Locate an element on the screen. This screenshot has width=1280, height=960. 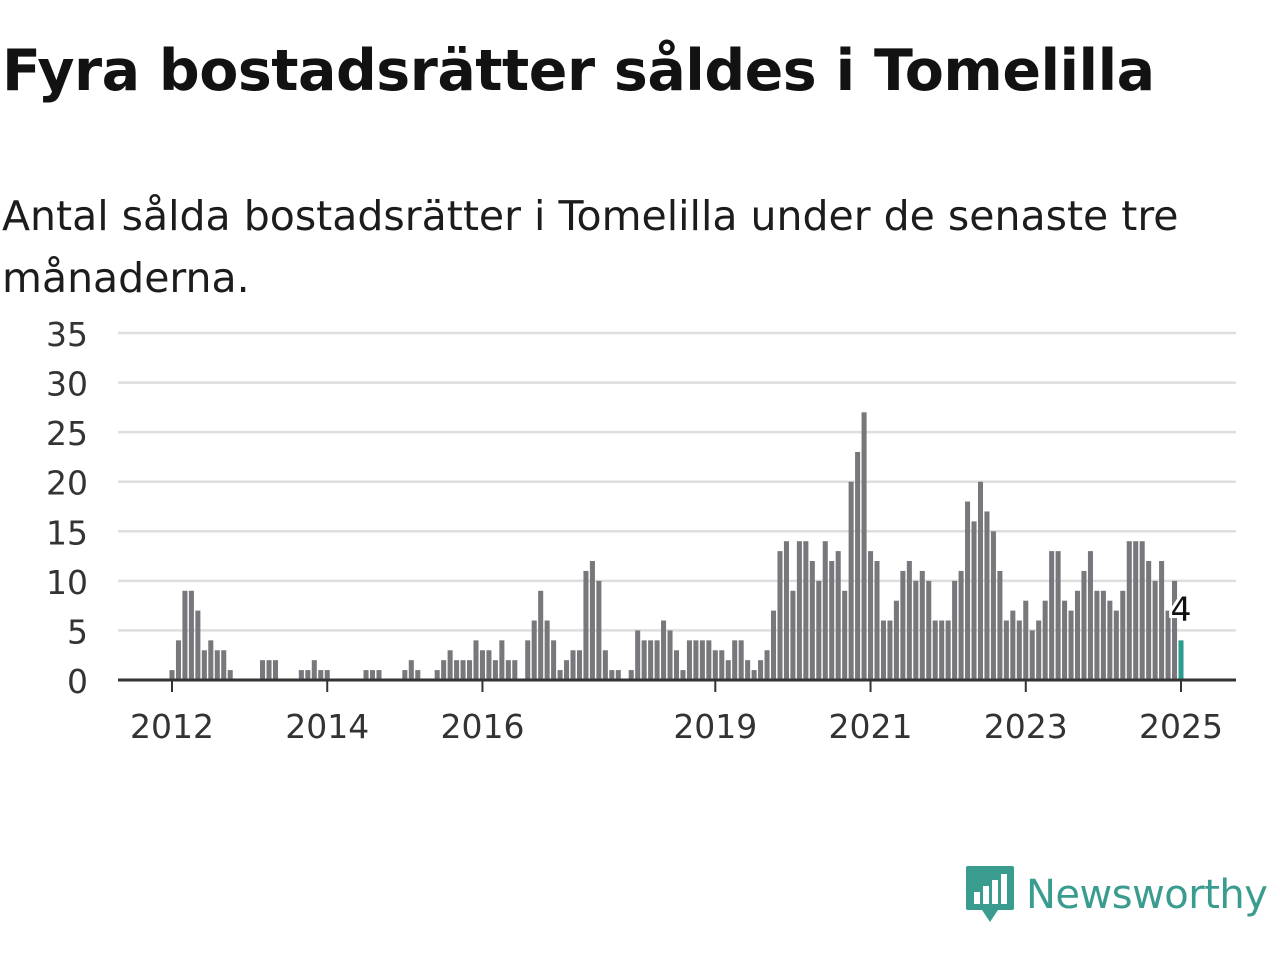
x-tick-label: 2021 is located at coordinates (871, 726).